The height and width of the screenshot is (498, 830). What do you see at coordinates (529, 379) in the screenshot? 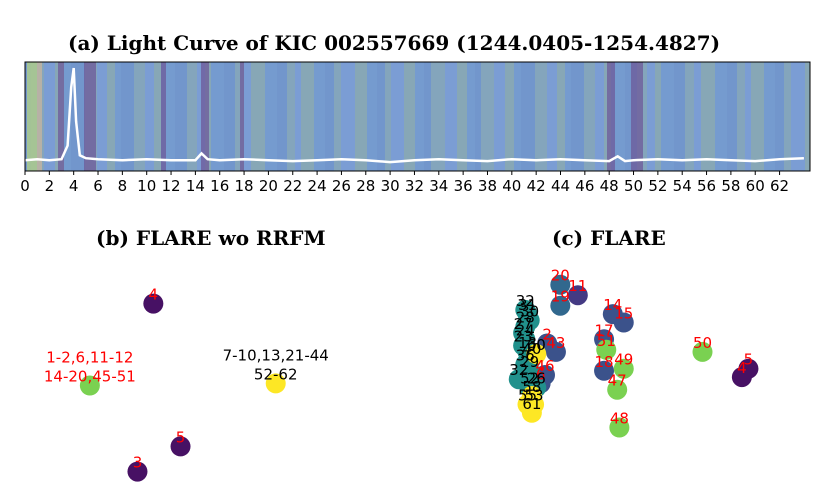
I see `point-label: 52` at bounding box center [529, 379].